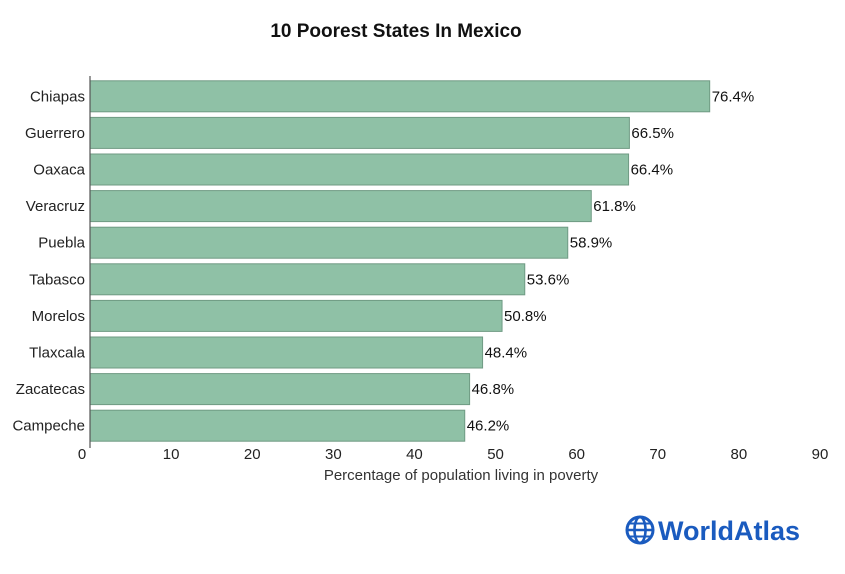 The image size is (845, 574). Describe the element at coordinates (640, 530) in the screenshot. I see `globe-icon` at that location.